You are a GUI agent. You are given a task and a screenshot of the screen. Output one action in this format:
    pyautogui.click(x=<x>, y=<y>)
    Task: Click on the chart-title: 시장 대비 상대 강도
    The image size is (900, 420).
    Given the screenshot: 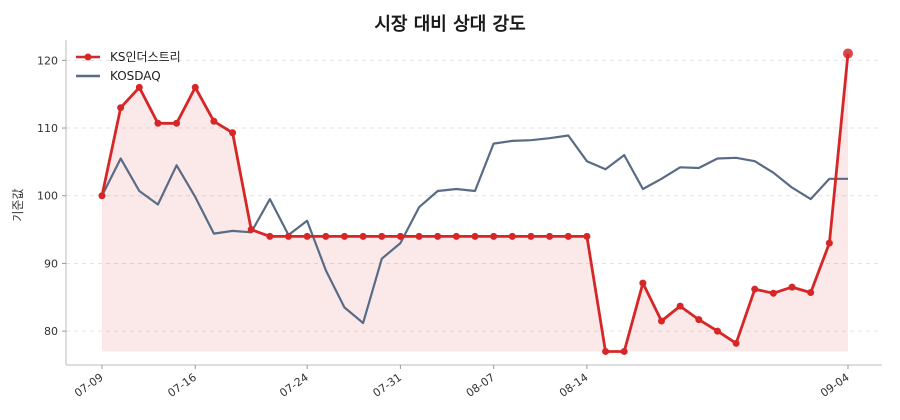 What is the action you would take?
    pyautogui.click(x=450, y=24)
    